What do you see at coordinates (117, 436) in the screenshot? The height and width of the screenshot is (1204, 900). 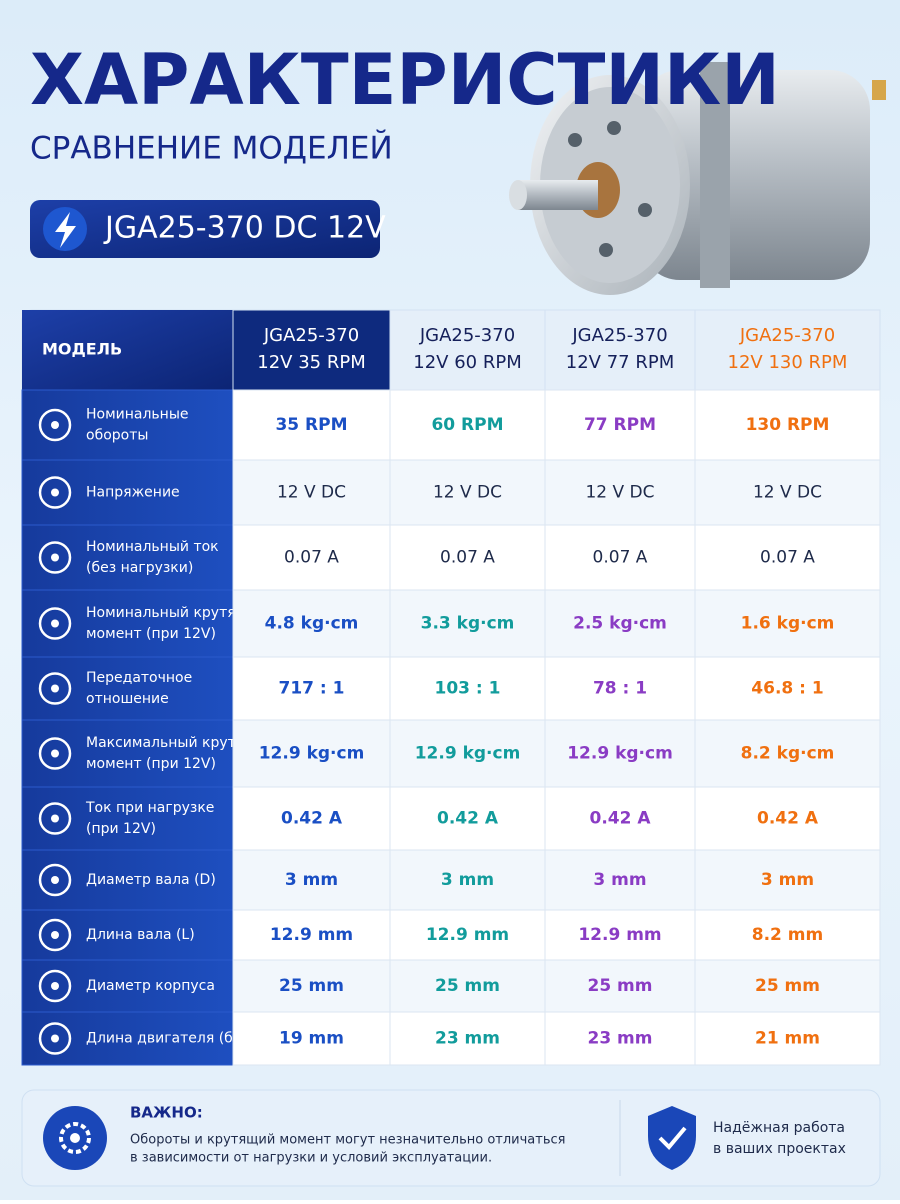 I see `row-label: обороты` at bounding box center [117, 436].